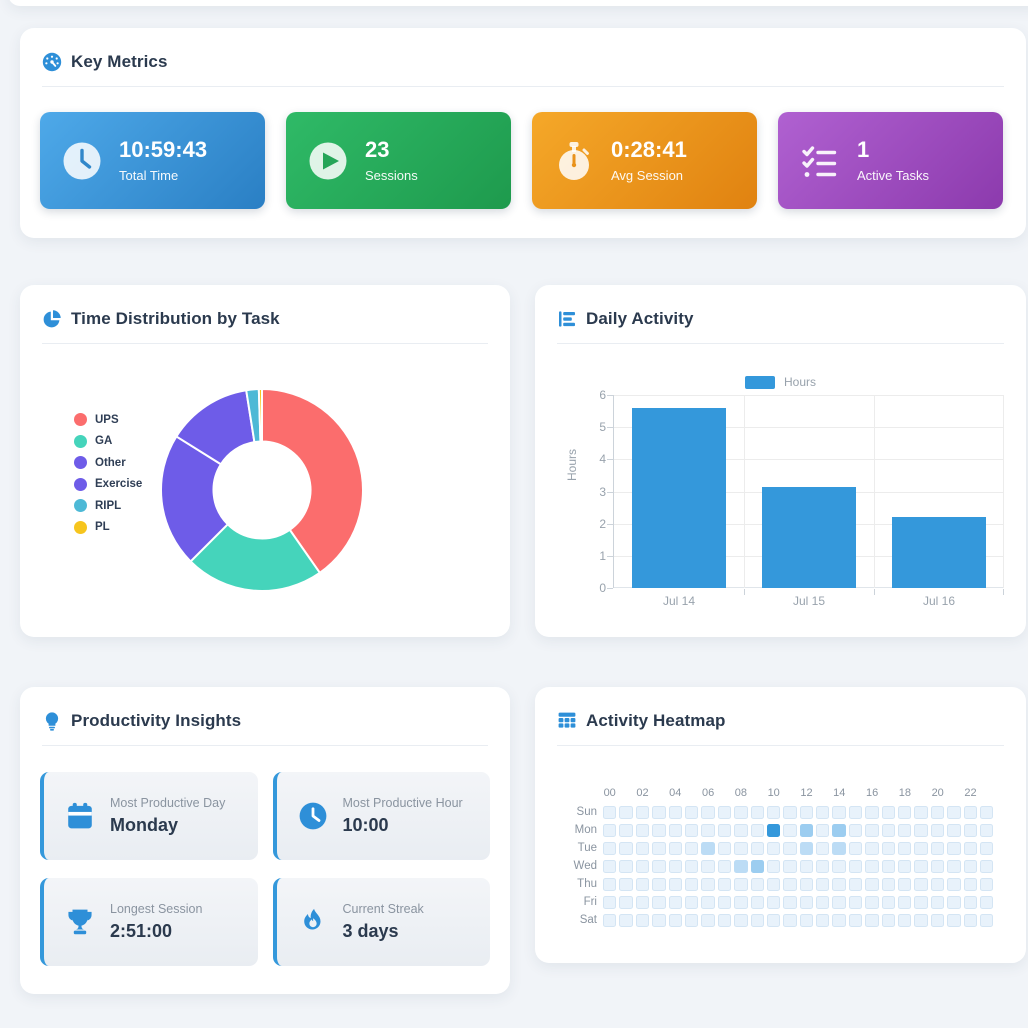 The height and width of the screenshot is (1028, 1028). I want to click on metric-value: 10:59:43, so click(163, 150).